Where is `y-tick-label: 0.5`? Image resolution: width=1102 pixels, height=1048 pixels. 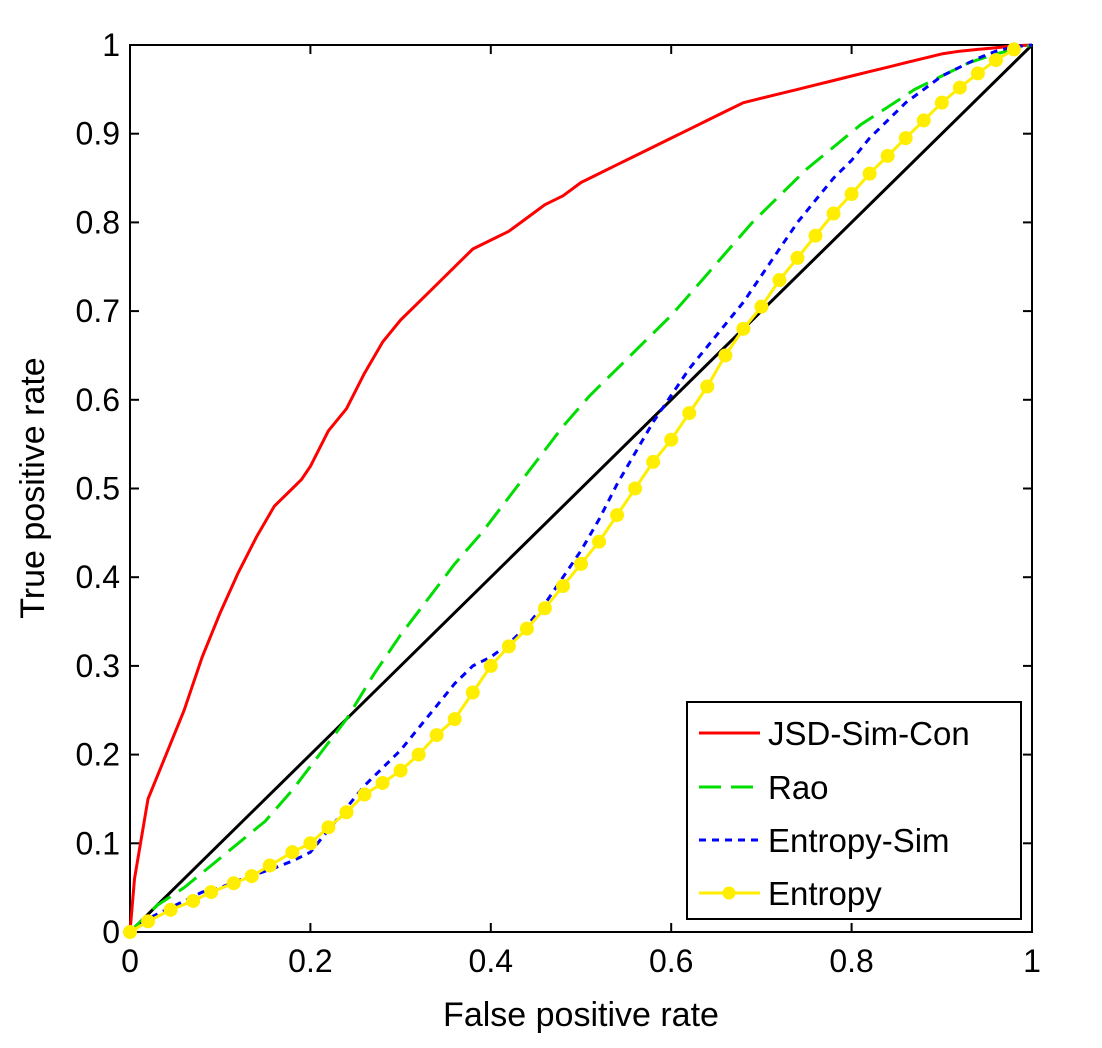
y-tick-label: 0.5 is located at coordinates (98, 489).